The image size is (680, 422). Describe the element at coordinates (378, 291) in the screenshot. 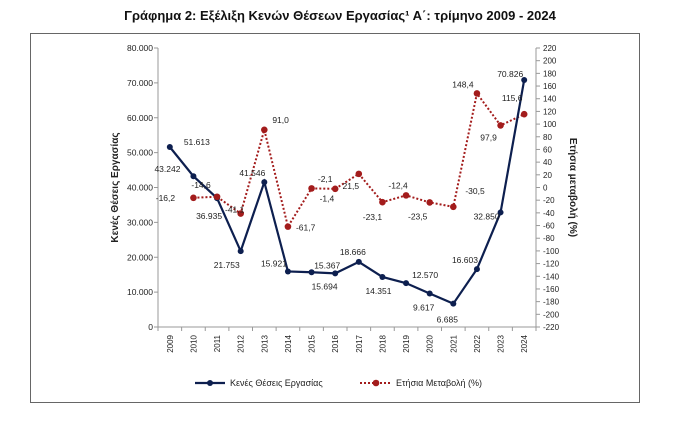

I see `data-label-vacancies: 14.351` at that location.